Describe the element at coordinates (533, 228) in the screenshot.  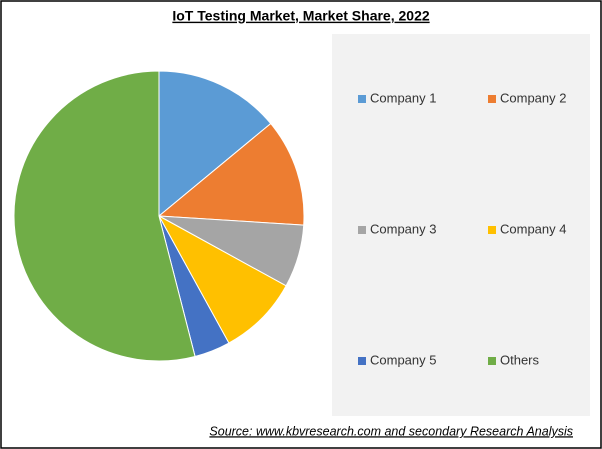
I see `legend-label: Company 4` at that location.